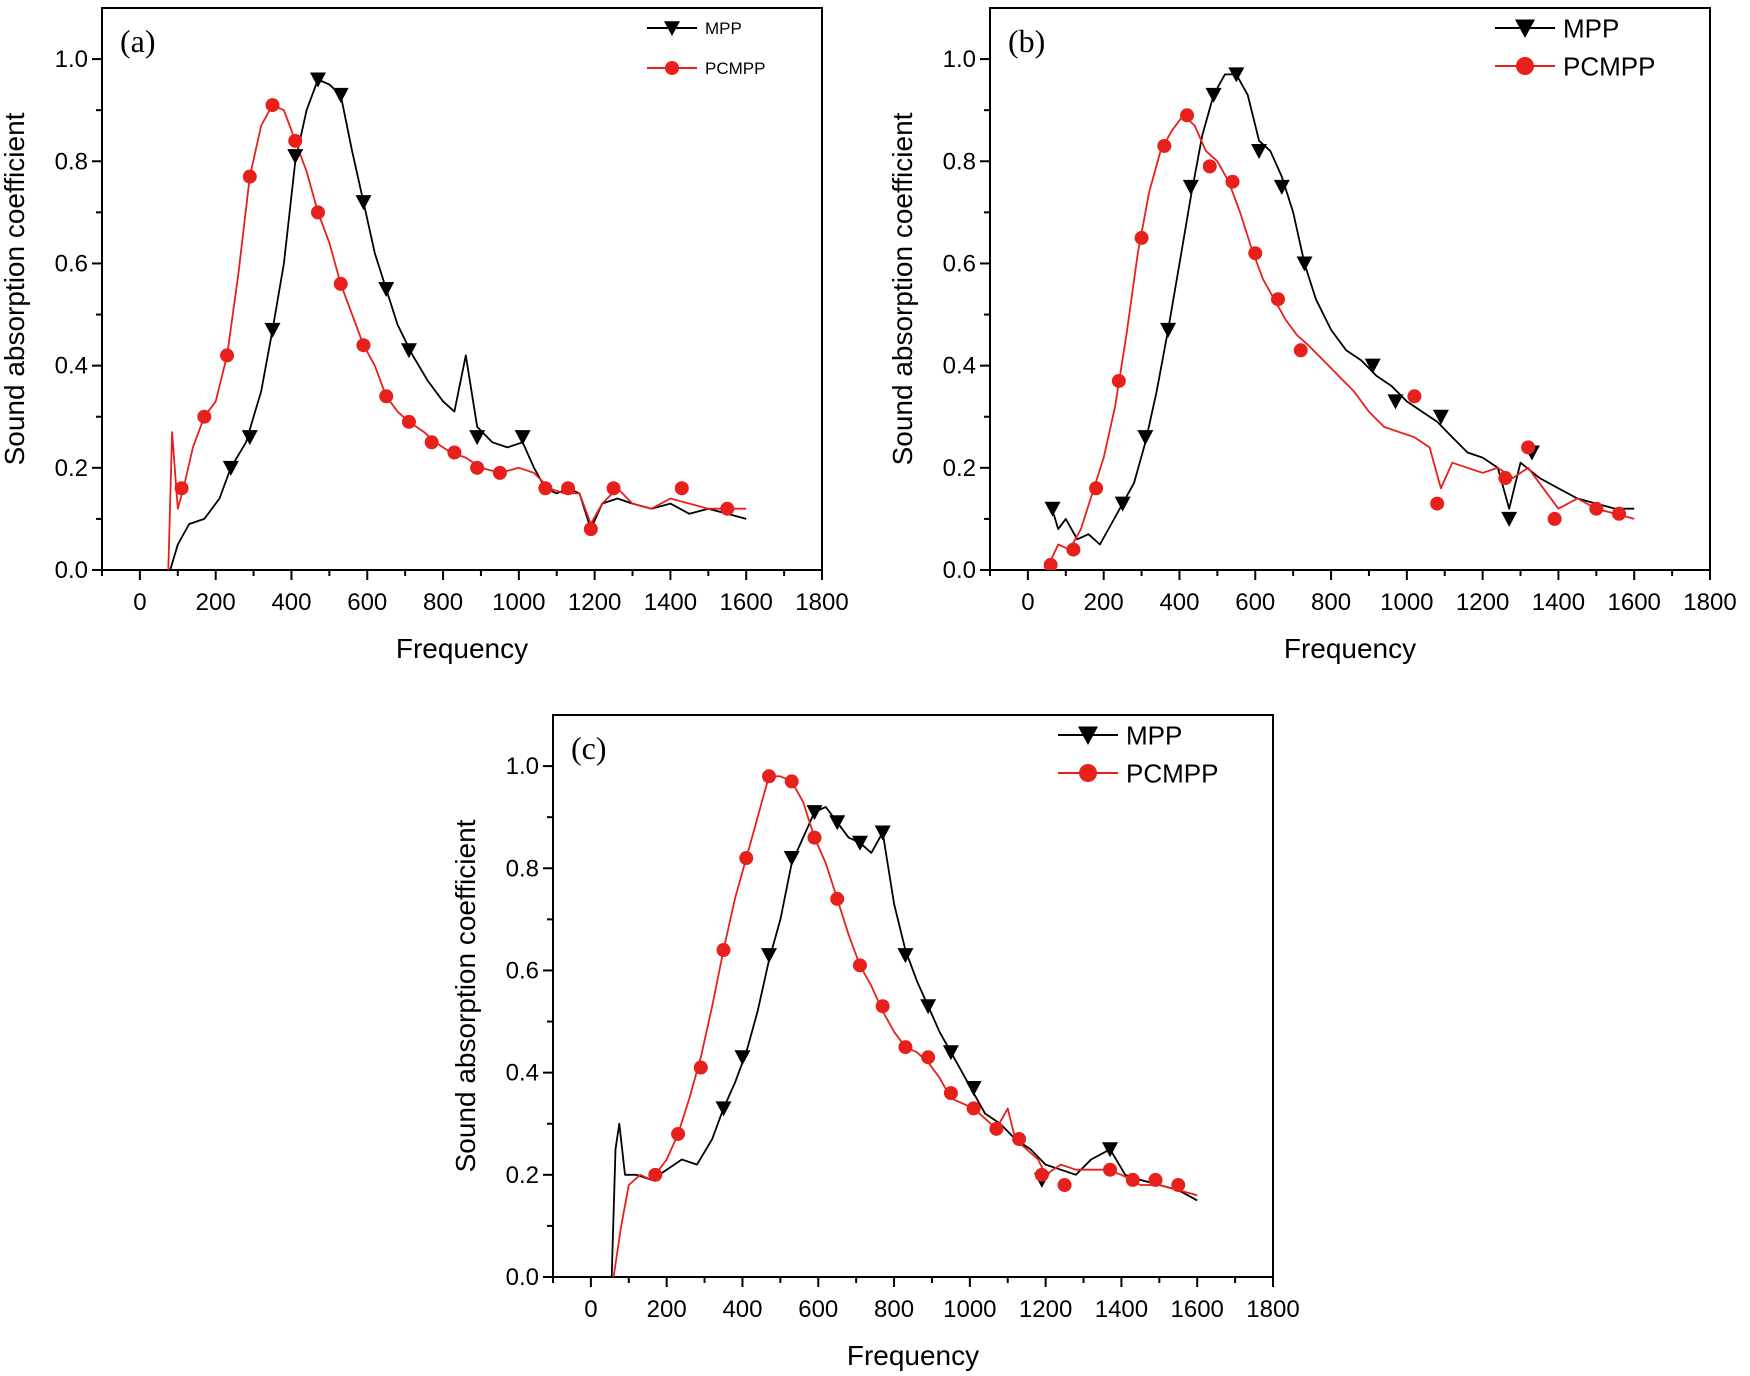 The image size is (1750, 1376). I want to click on plot-area, so click(1339, 318).